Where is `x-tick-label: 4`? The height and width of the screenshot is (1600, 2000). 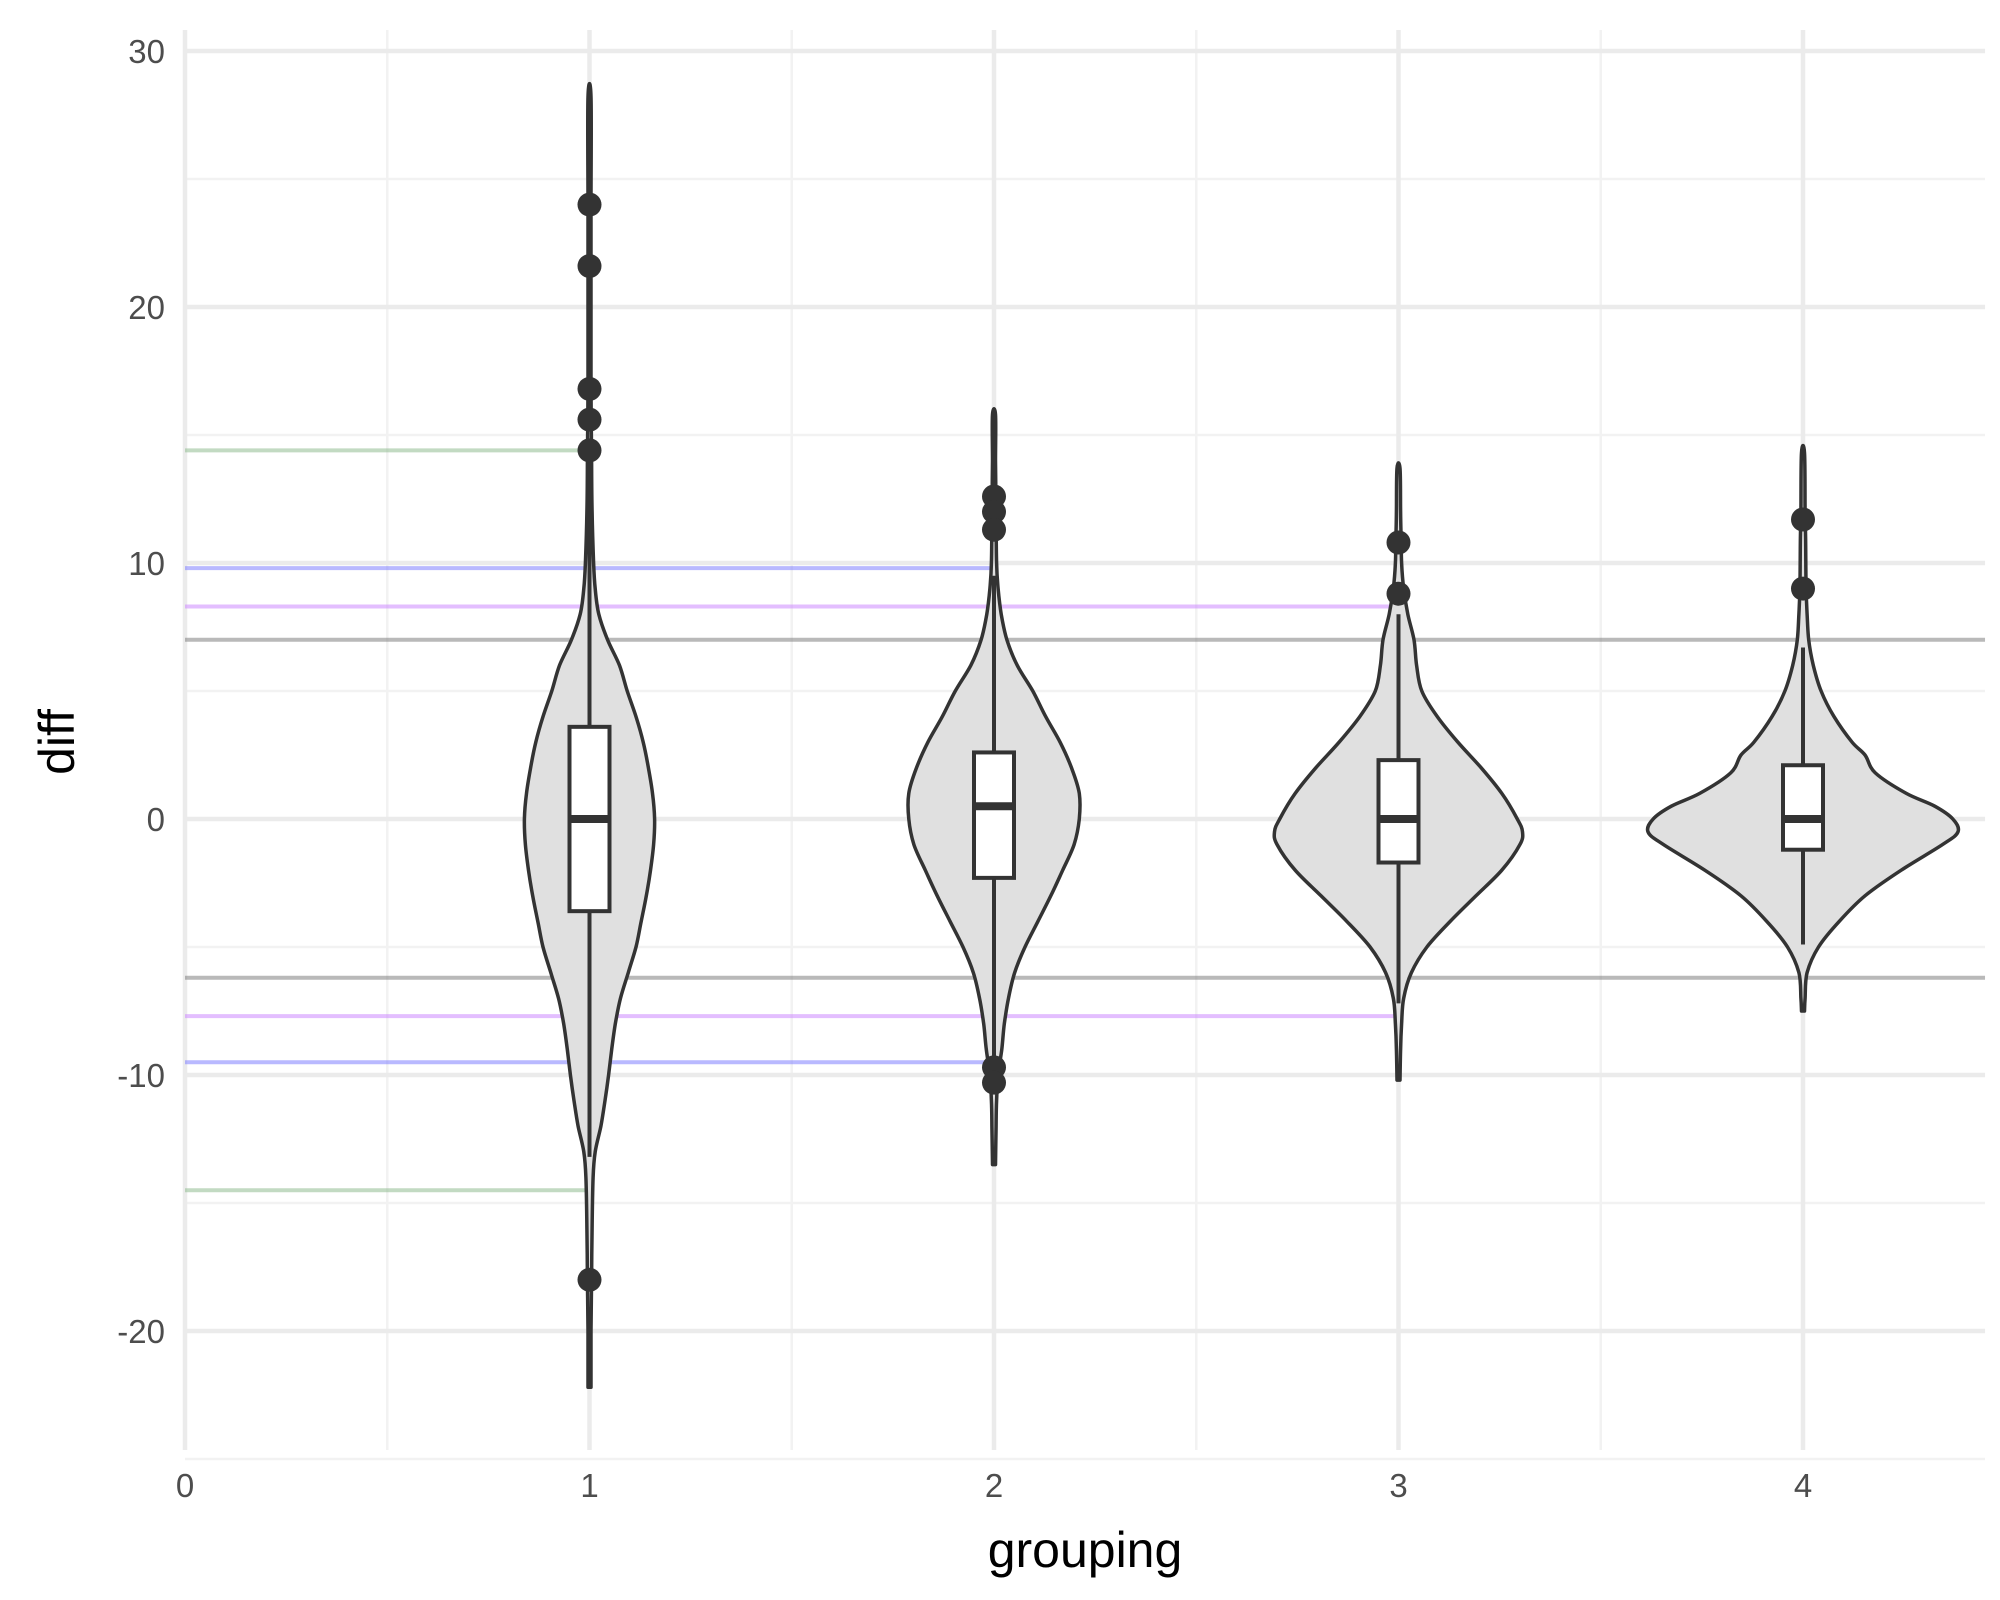
x-tick-label: 4 is located at coordinates (1803, 1485).